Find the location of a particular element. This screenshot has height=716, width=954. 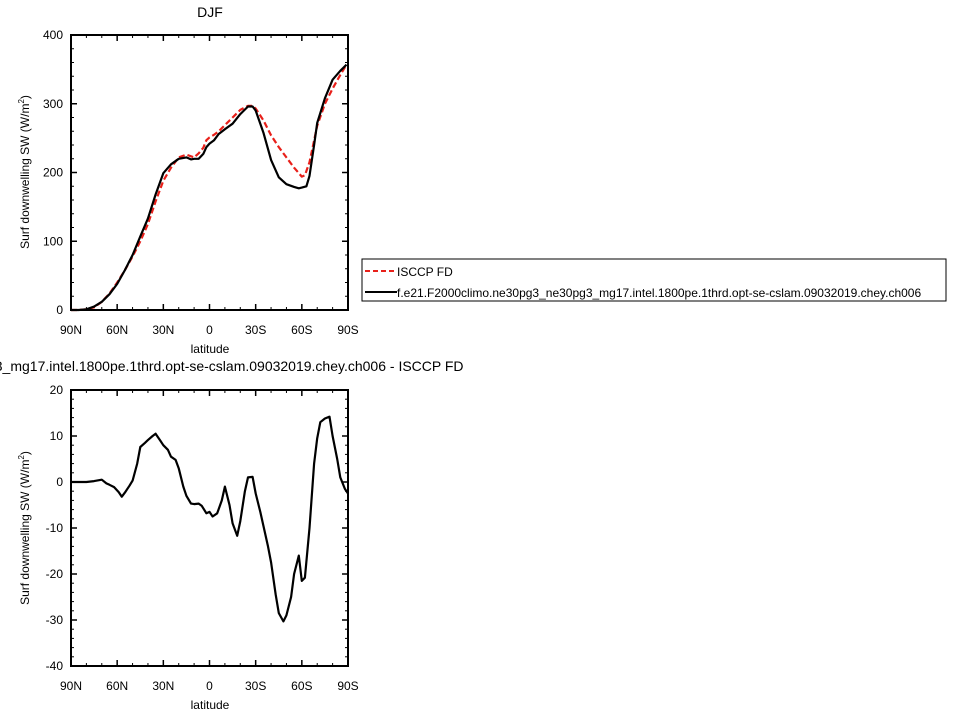

plot-frame is located at coordinates (209, 528).